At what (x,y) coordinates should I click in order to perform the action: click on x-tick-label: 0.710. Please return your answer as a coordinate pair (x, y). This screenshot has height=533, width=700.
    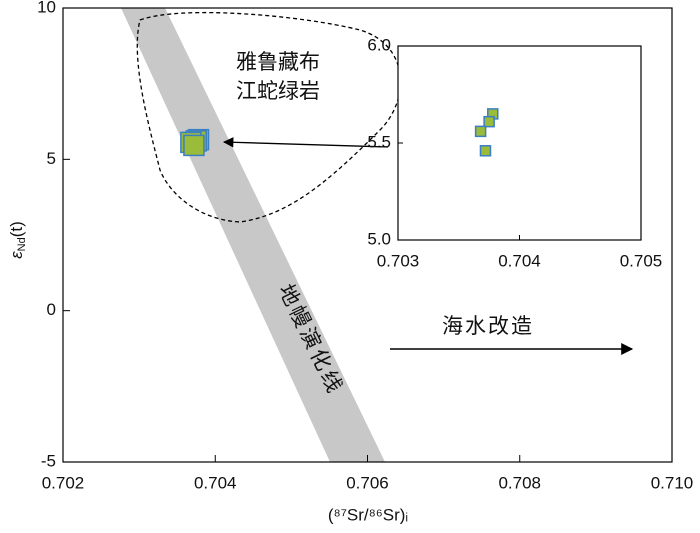
    Looking at the image, I should click on (672, 482).